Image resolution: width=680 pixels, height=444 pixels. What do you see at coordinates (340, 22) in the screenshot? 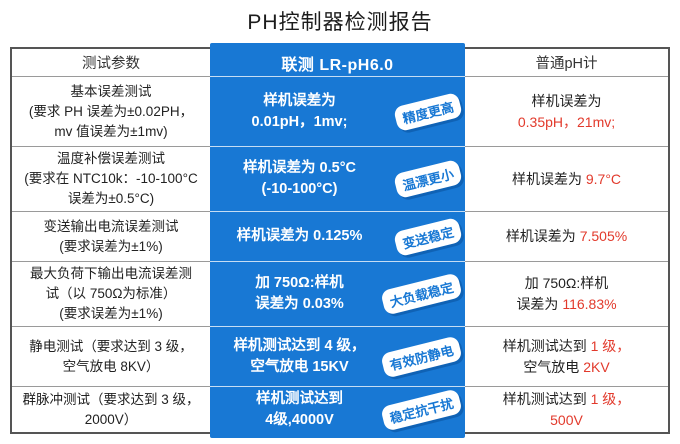
I see `page-title: PH控制器检测报告` at bounding box center [340, 22].